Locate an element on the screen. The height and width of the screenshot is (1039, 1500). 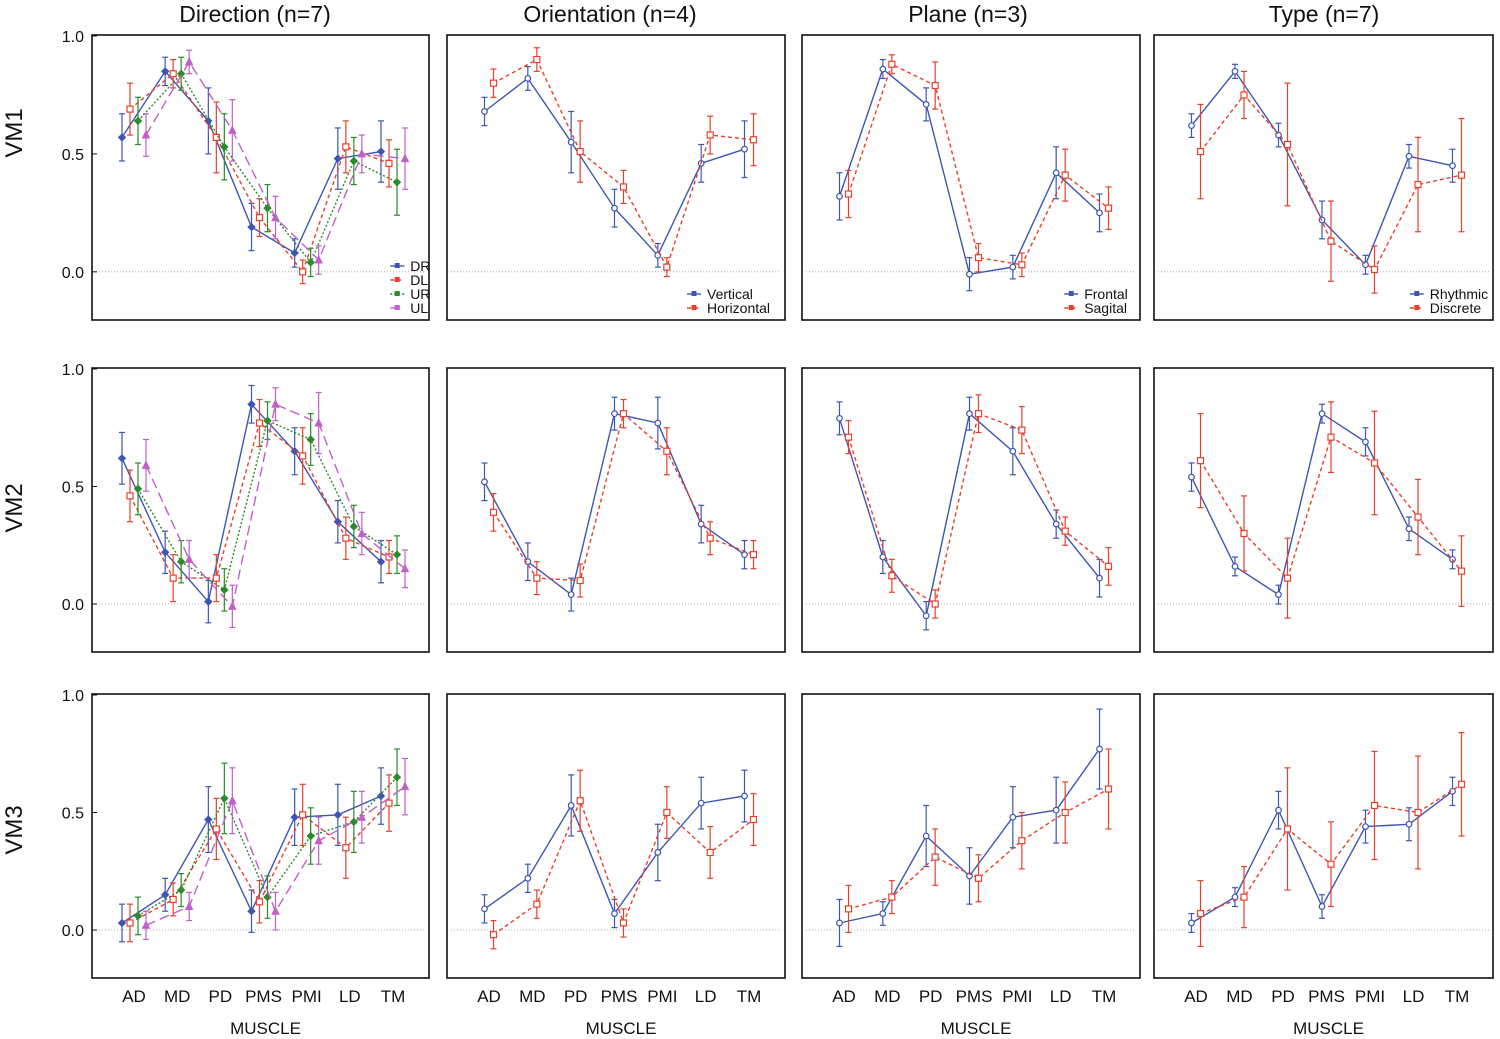
legend-label: DL is located at coordinates (419, 280).